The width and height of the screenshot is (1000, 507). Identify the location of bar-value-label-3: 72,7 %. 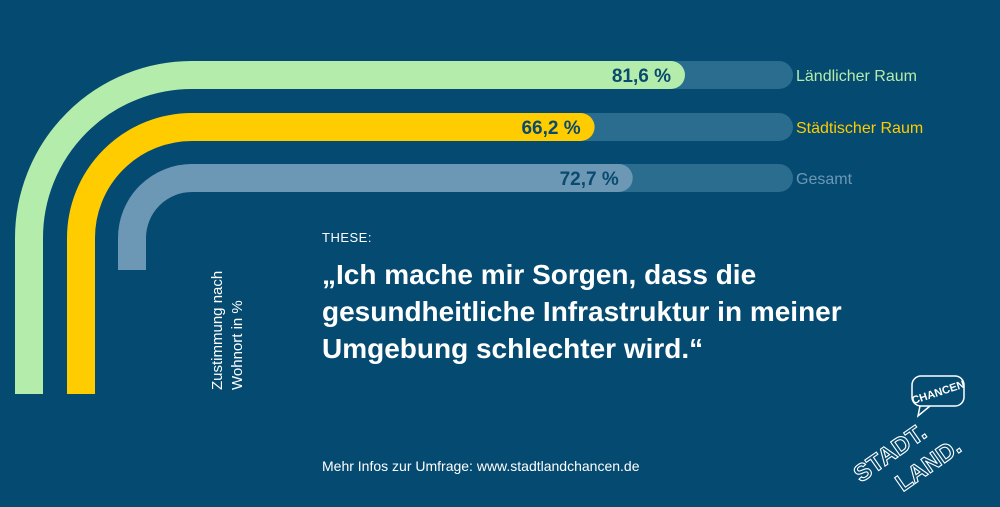
(589, 179).